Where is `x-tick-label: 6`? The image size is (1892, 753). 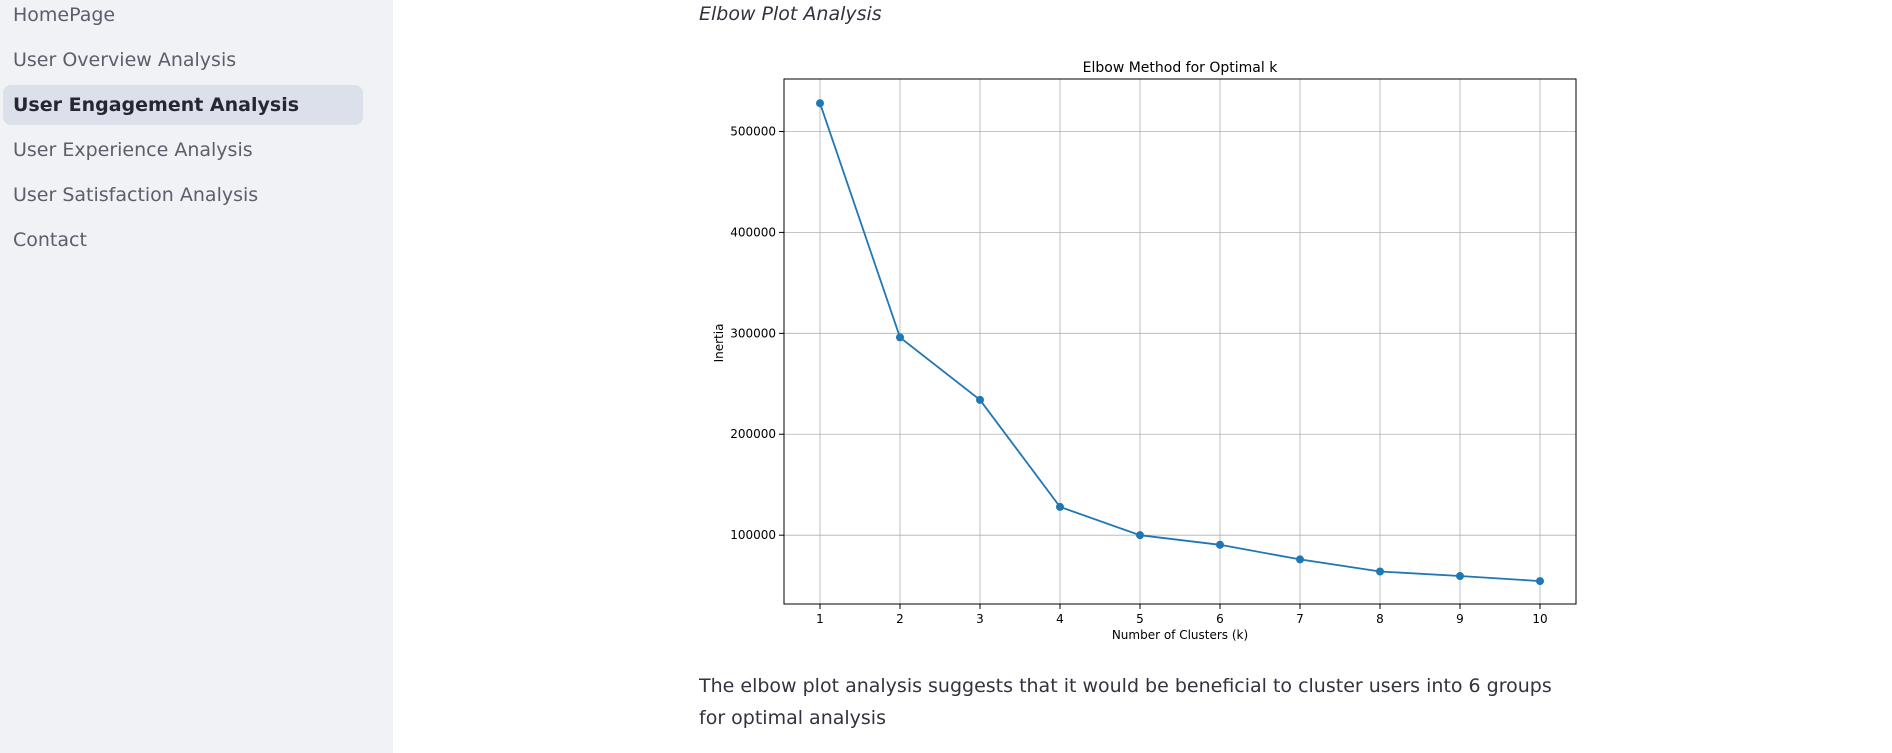 x-tick-label: 6 is located at coordinates (1220, 619).